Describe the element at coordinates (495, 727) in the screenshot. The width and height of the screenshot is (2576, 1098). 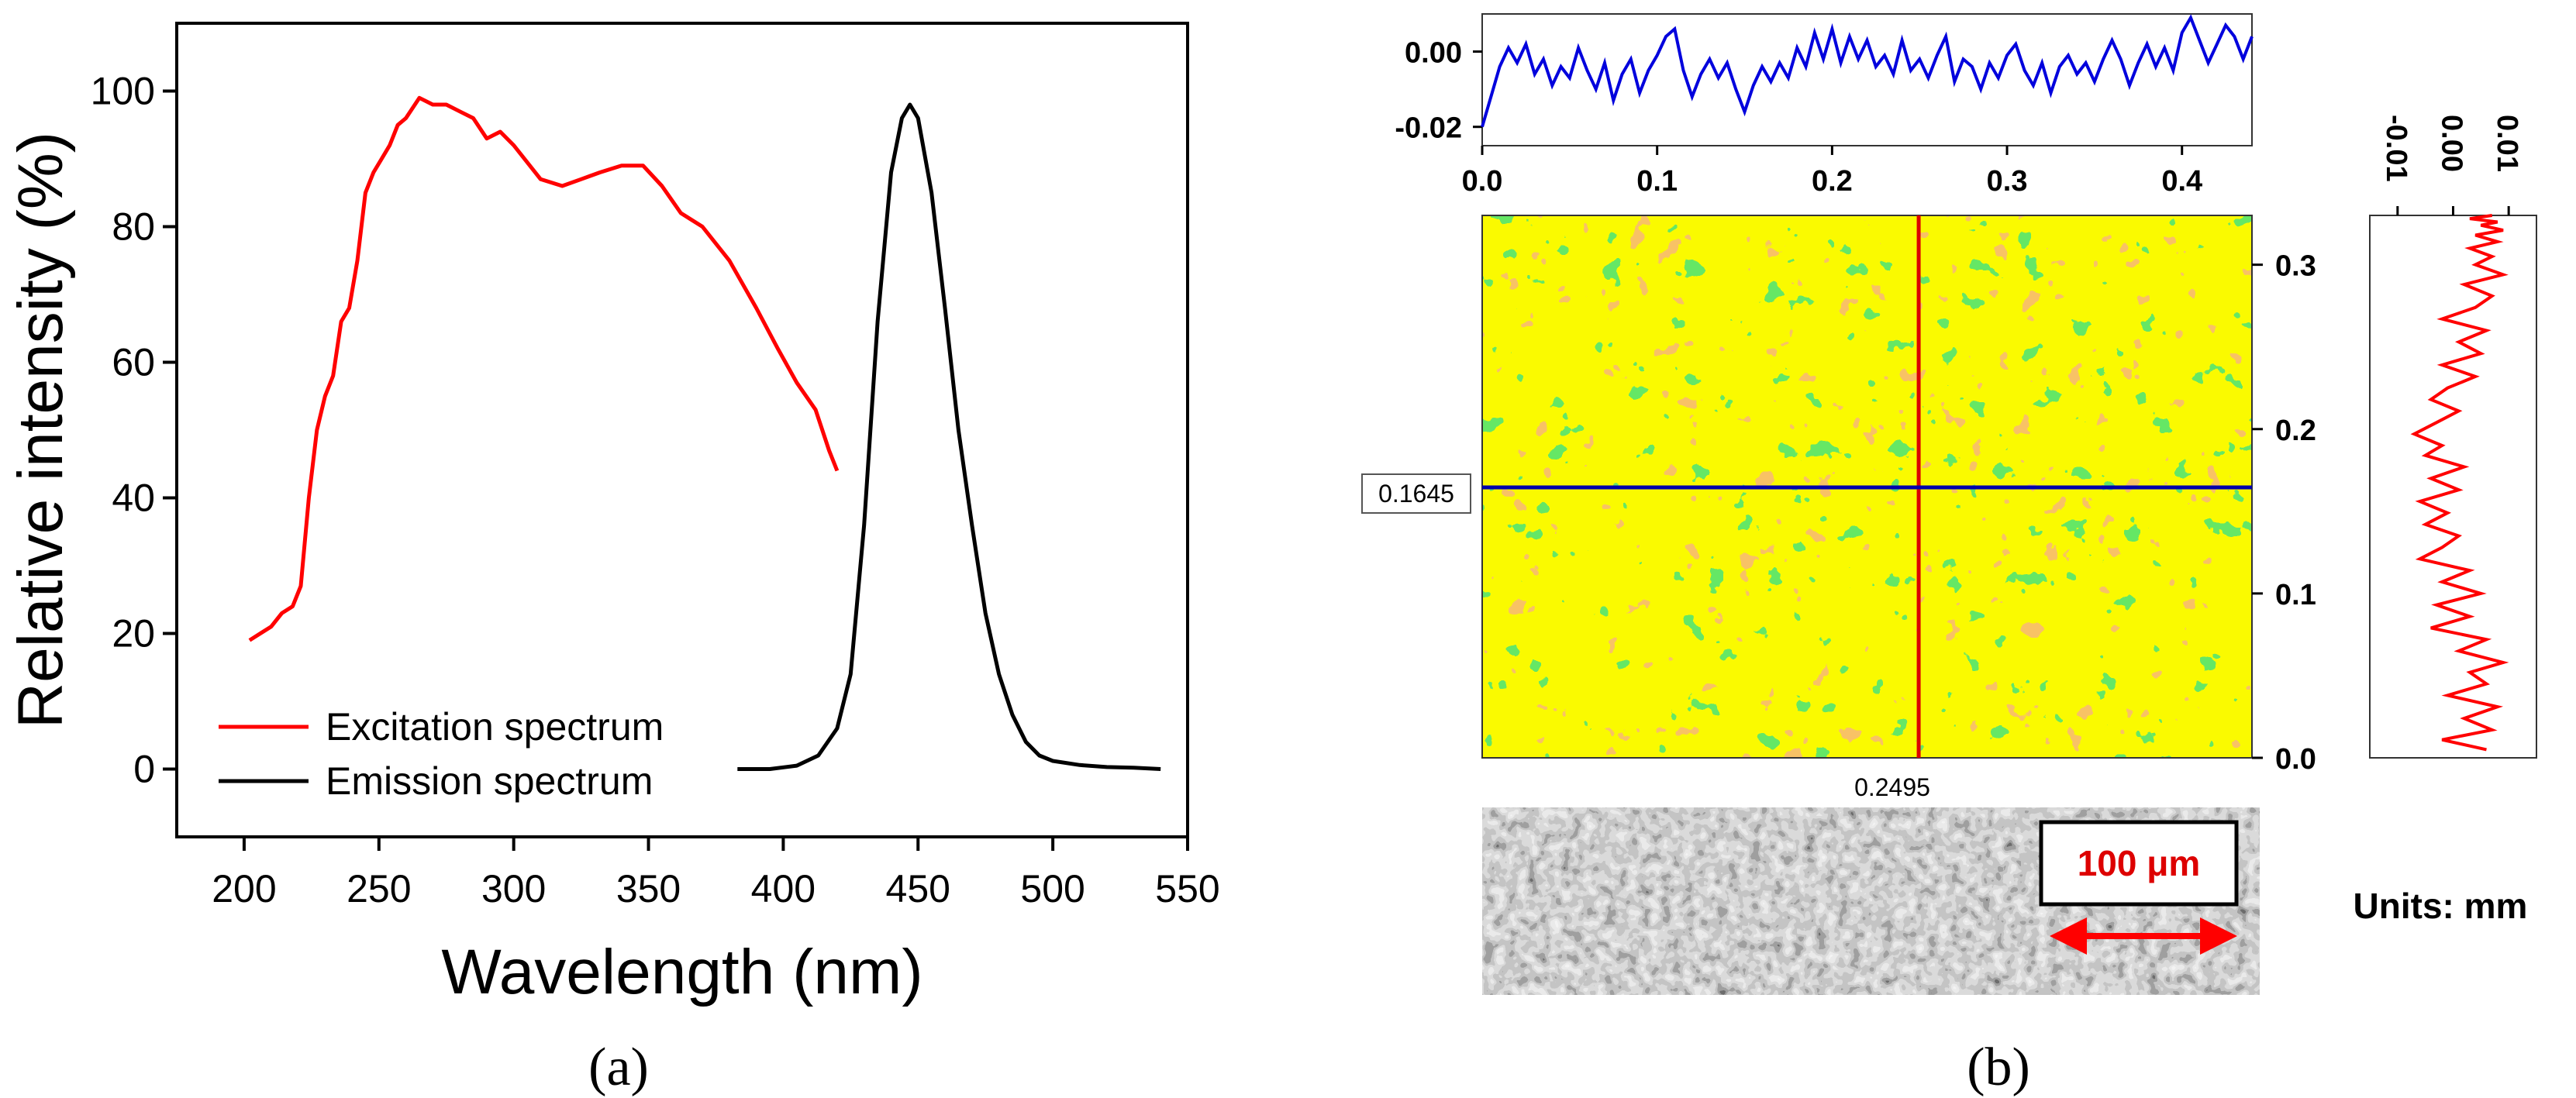
I see `legend-label-excitation: Excitation spectrum` at that location.